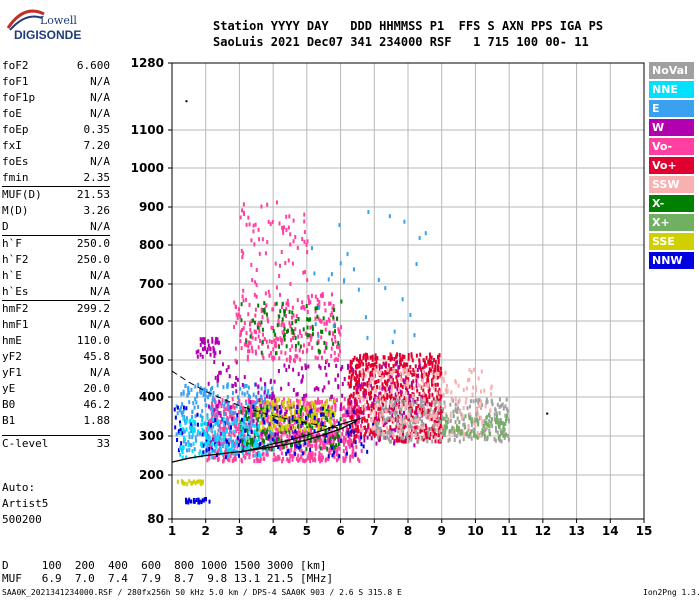  I want to click on param-value: 21.53, so click(93, 194).